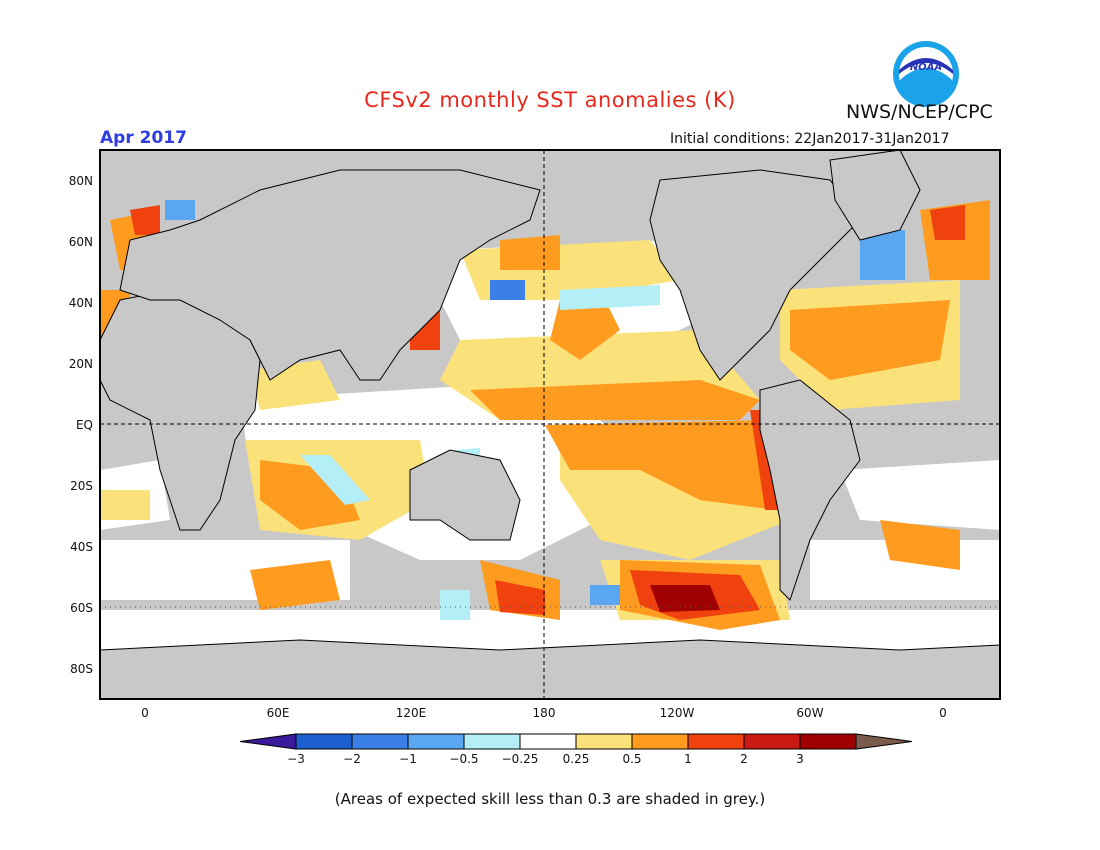 The width and height of the screenshot is (1100, 850). What do you see at coordinates (926, 74) in the screenshot?
I see `noaa-logo-icon: NOAA` at bounding box center [926, 74].